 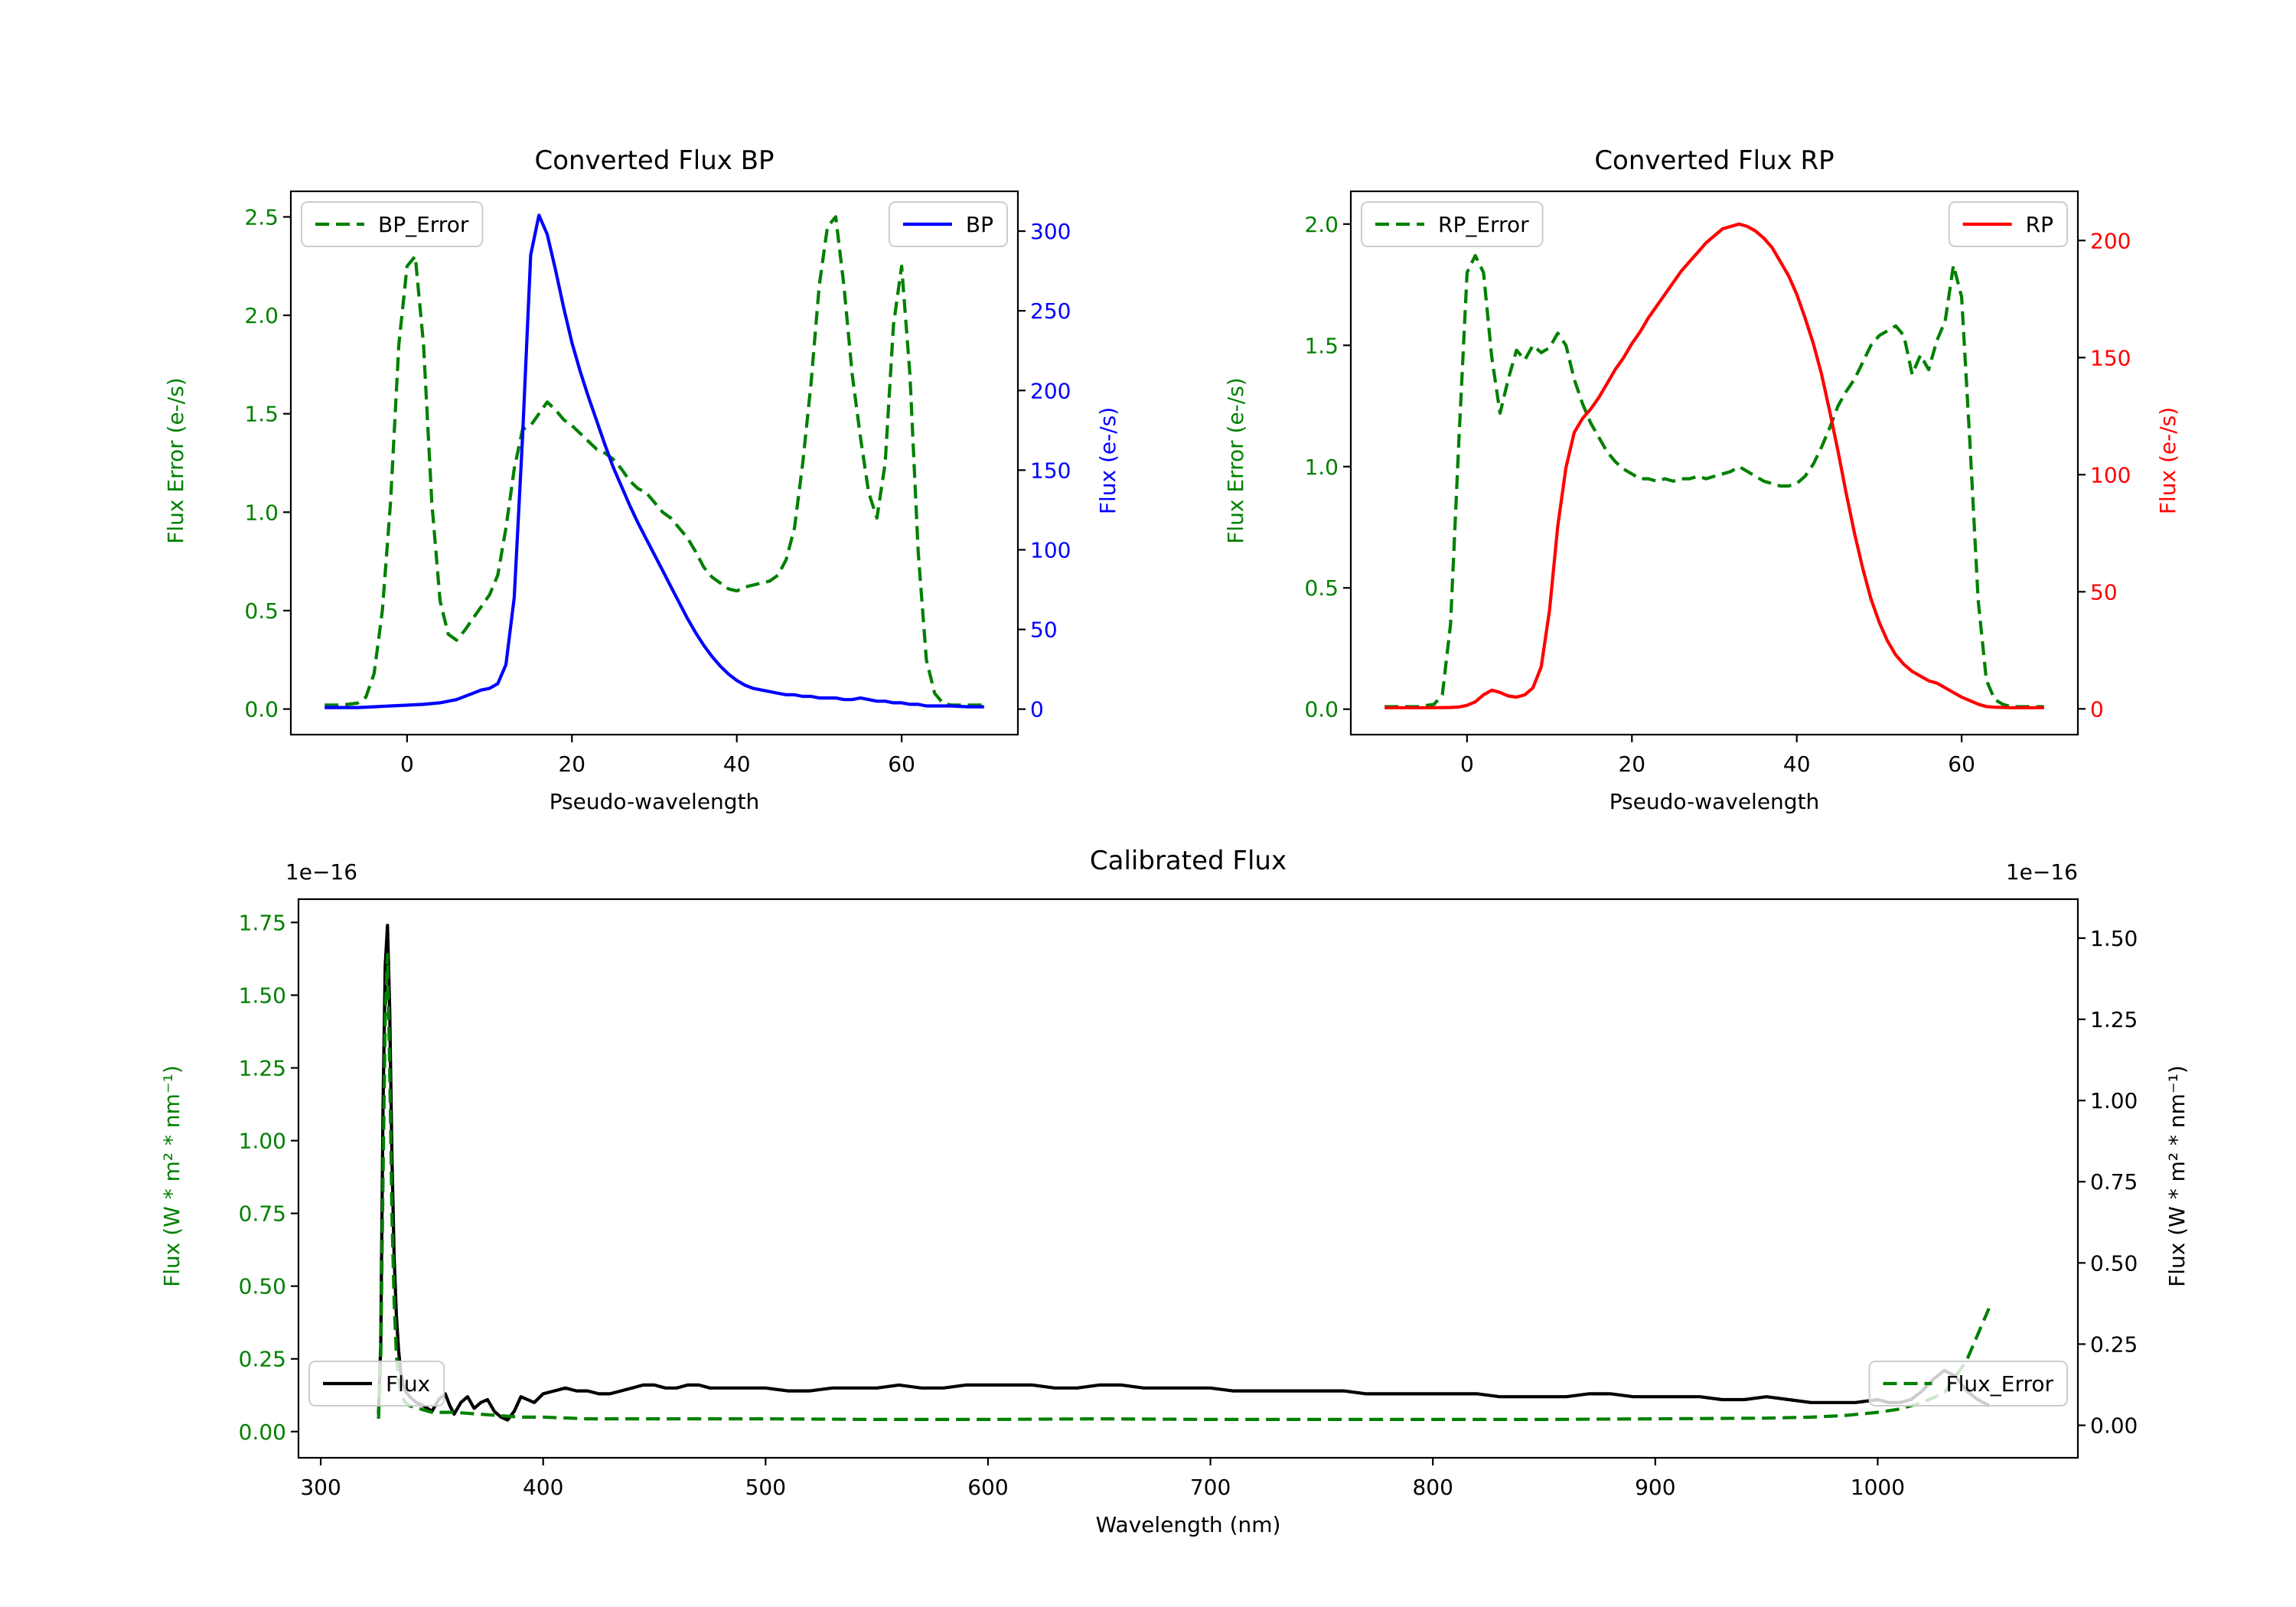 I want to click on bp-x-tick-label: 20, so click(x=571, y=764).